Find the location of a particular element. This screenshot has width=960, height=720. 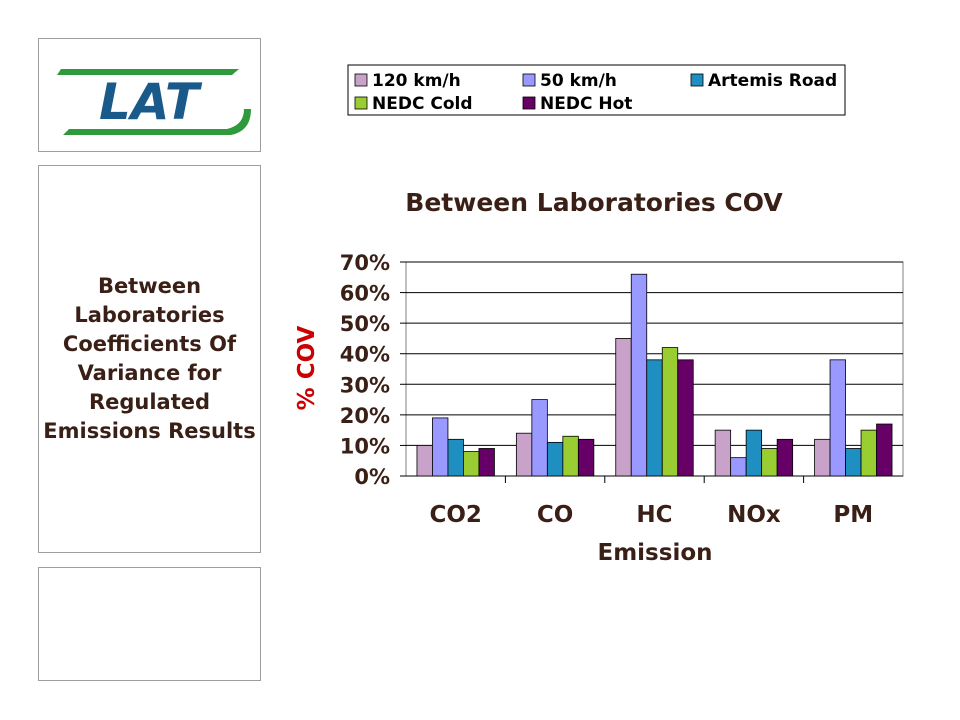

y-tick-label: 40% is located at coordinates (365, 355).